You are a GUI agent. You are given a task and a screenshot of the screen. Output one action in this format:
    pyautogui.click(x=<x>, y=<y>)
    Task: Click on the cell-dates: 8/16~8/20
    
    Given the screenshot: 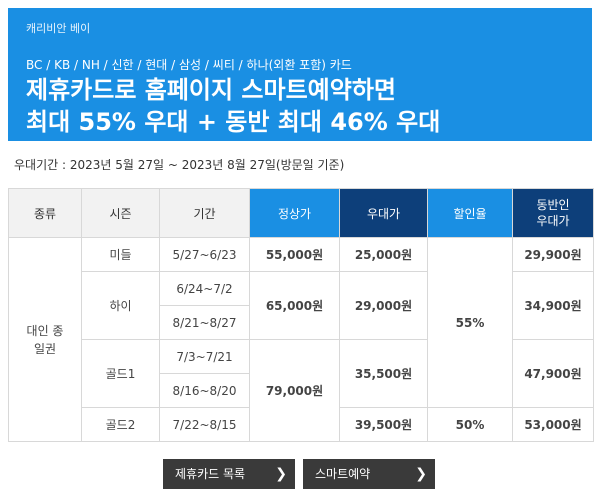 What is the action you would take?
    pyautogui.click(x=204, y=390)
    